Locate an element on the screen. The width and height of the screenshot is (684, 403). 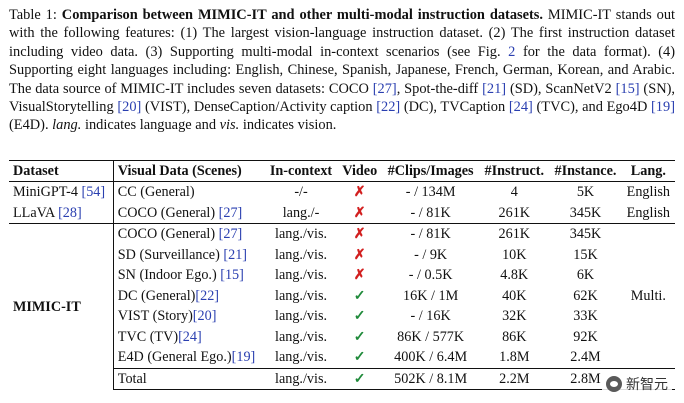
ref-link: [54] is located at coordinates (93, 192).